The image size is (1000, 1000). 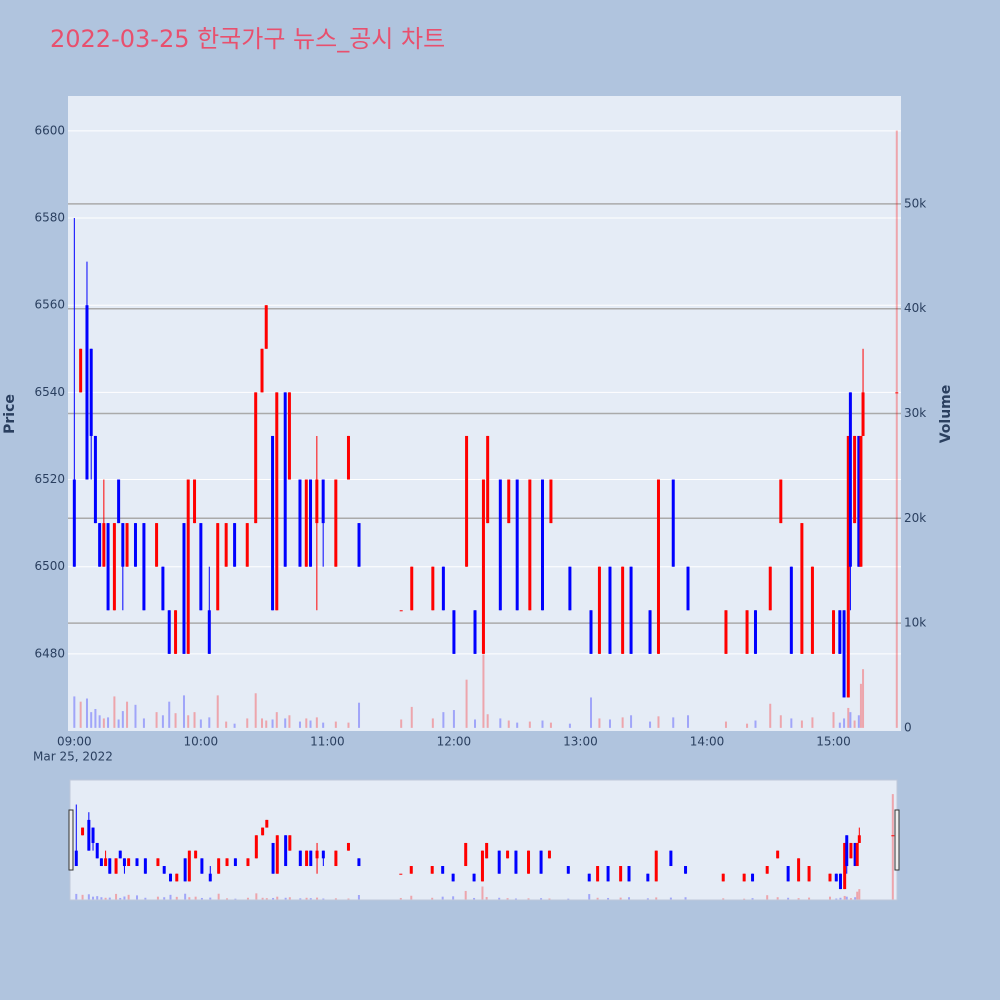 What do you see at coordinates (49, 305) in the screenshot?
I see `y-tick-label: 6560` at bounding box center [49, 305].